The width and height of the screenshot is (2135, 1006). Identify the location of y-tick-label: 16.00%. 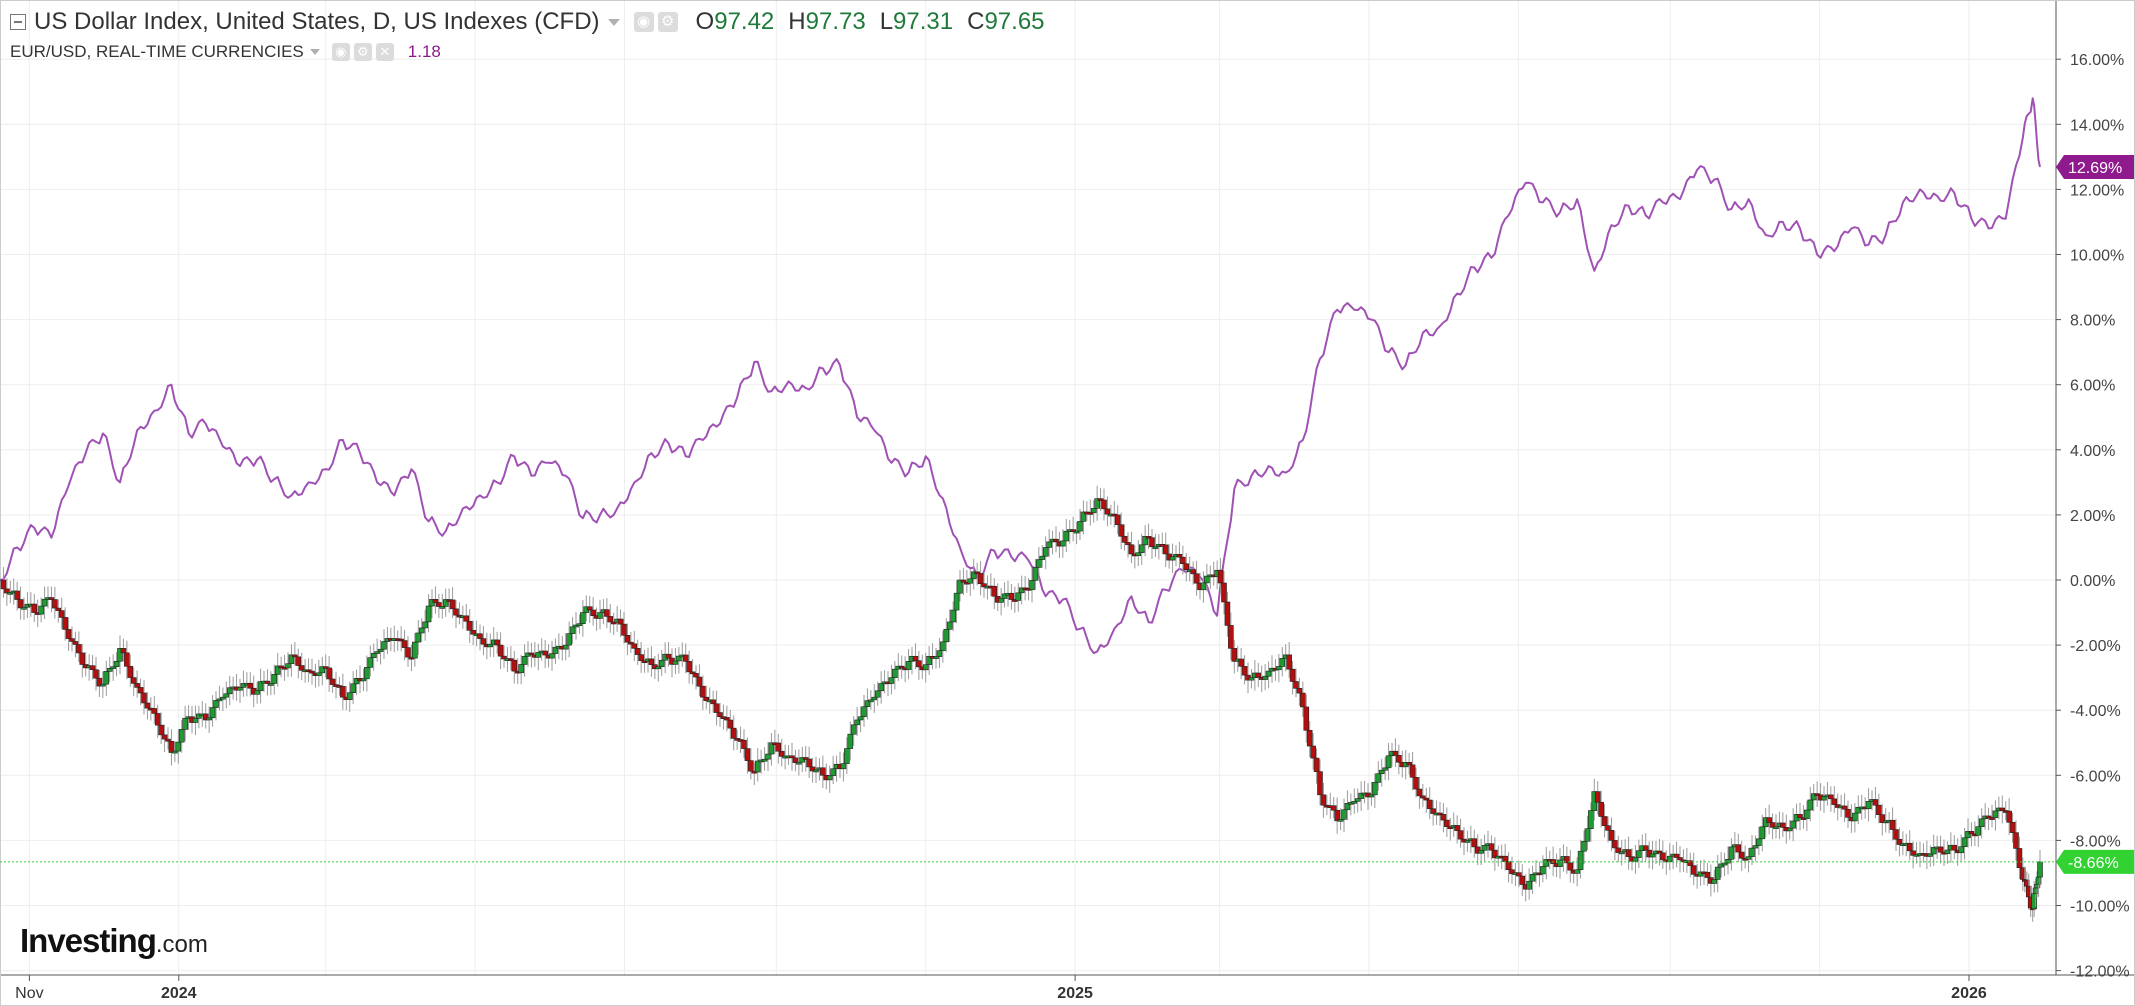
(2097, 60).